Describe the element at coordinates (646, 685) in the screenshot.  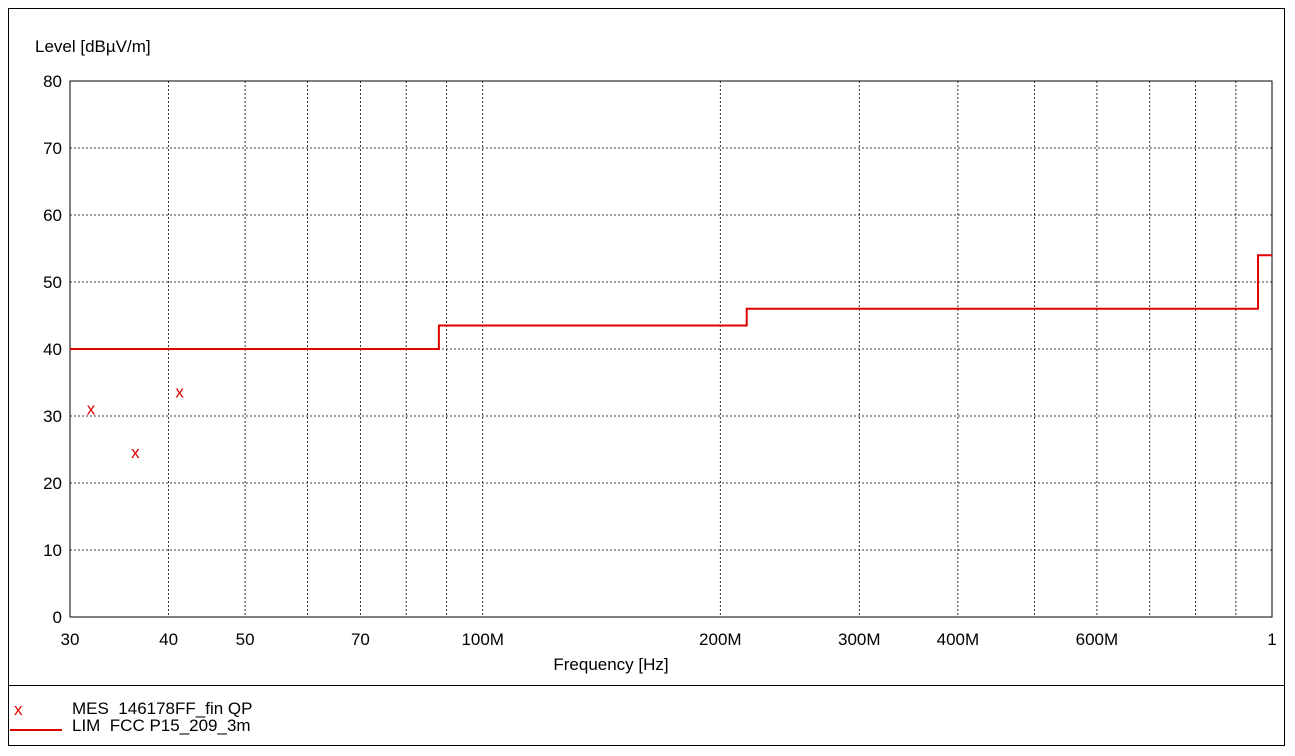
I see `legend-divider` at that location.